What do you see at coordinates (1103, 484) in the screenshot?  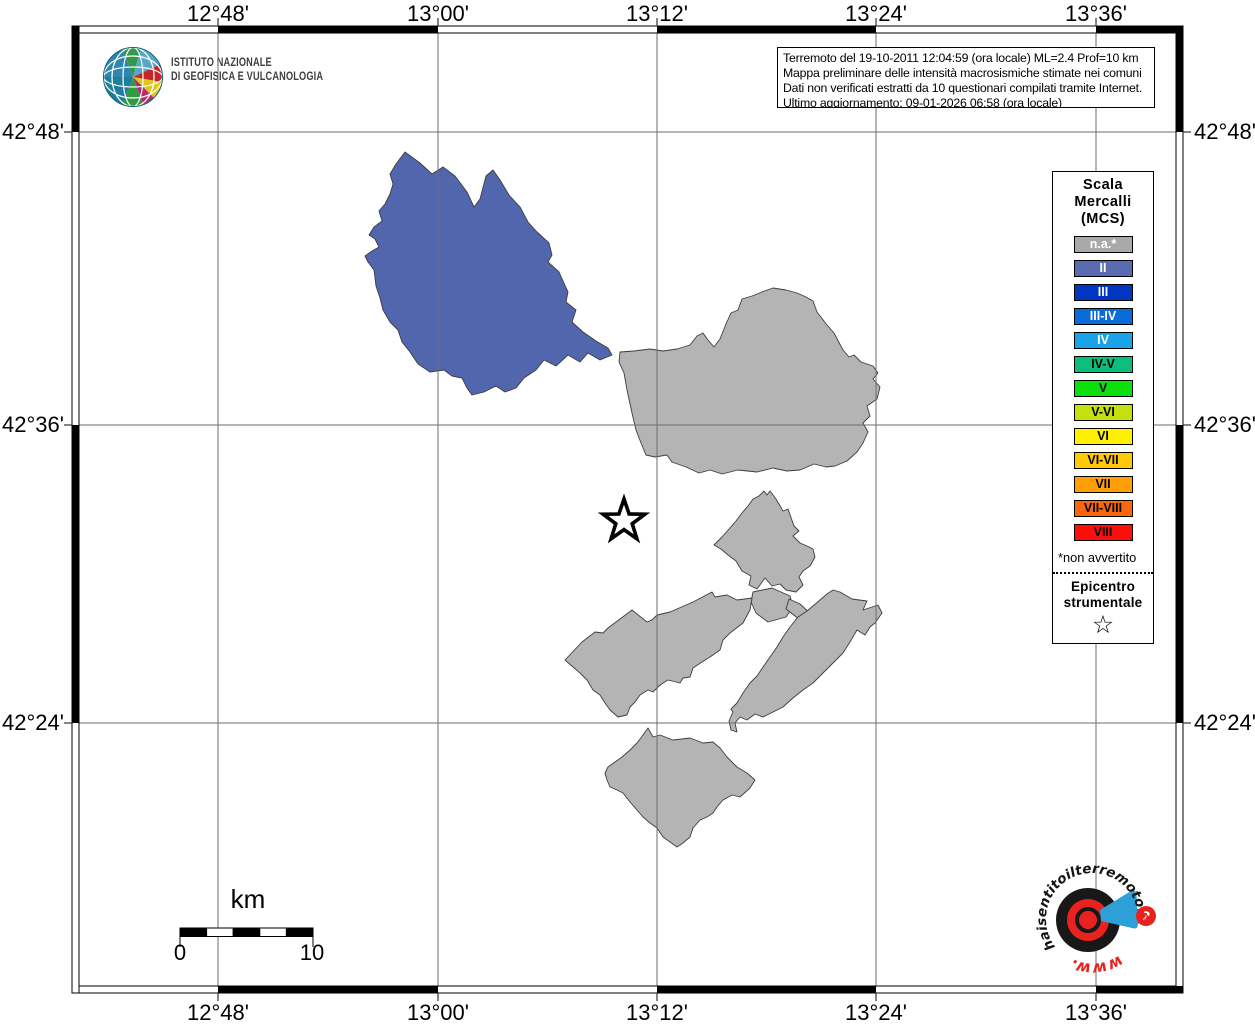 I see `legend-item-vii: VII` at bounding box center [1103, 484].